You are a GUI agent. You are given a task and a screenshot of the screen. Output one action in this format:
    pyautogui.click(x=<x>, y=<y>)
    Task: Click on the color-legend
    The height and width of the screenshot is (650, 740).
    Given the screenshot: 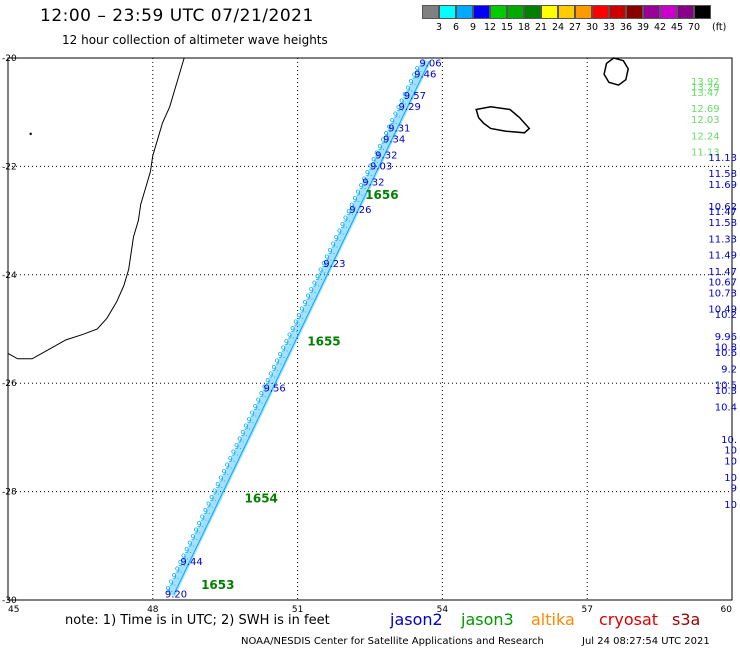 What is the action you would take?
    pyautogui.click(x=566, y=12)
    